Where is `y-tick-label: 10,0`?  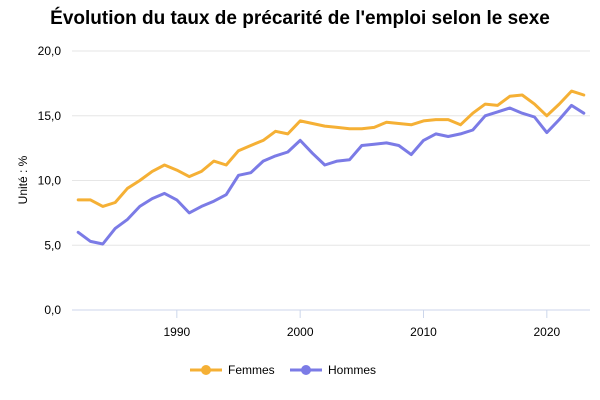
y-tick-label: 10,0 is located at coordinates (50, 181).